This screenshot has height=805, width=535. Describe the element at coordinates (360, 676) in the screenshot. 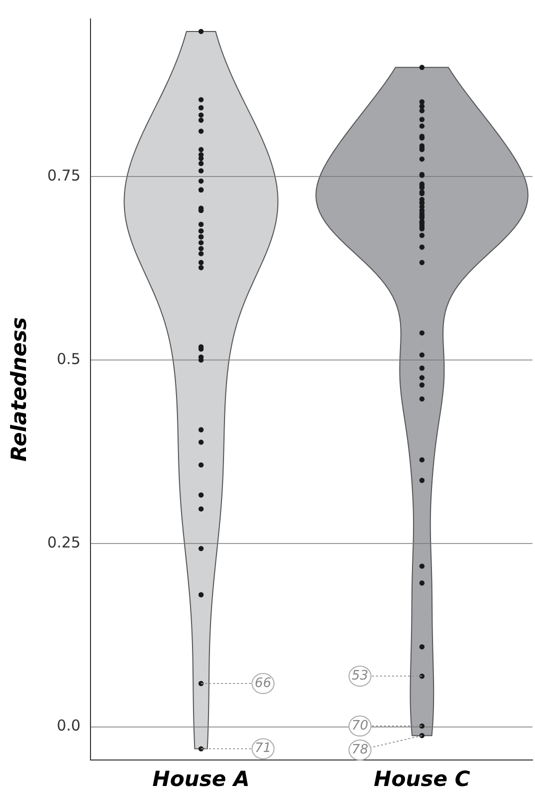

I see `annotation: 53` at that location.